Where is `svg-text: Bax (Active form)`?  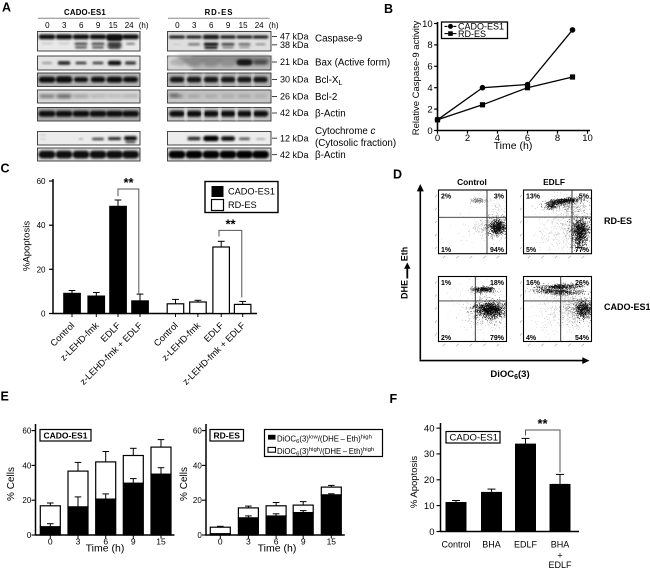
svg-text: Bax (Active form) is located at coordinates (352, 63).